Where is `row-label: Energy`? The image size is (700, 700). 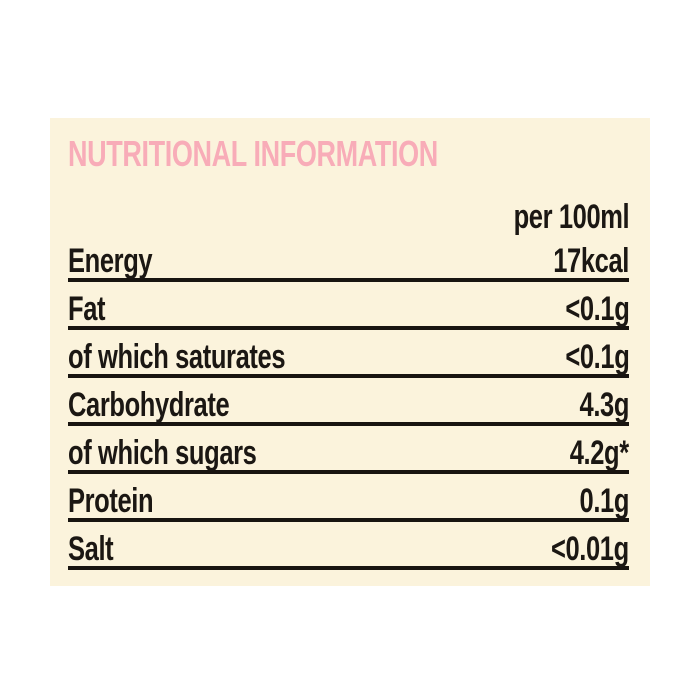
row-label: Energy is located at coordinates (110, 261).